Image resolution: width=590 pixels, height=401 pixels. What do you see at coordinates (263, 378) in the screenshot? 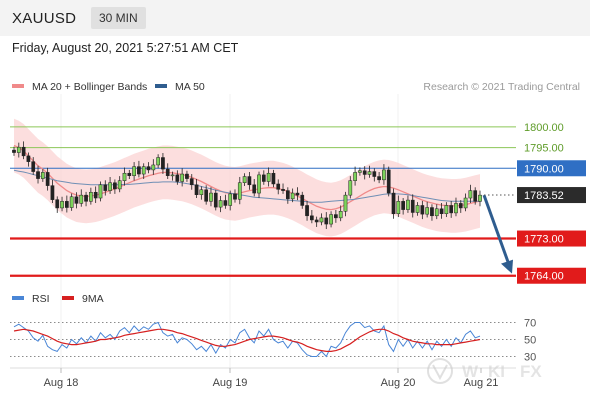
I see `time-axis: Aug 18 Aug 19 Aug 20 Aug 21` at bounding box center [263, 378].